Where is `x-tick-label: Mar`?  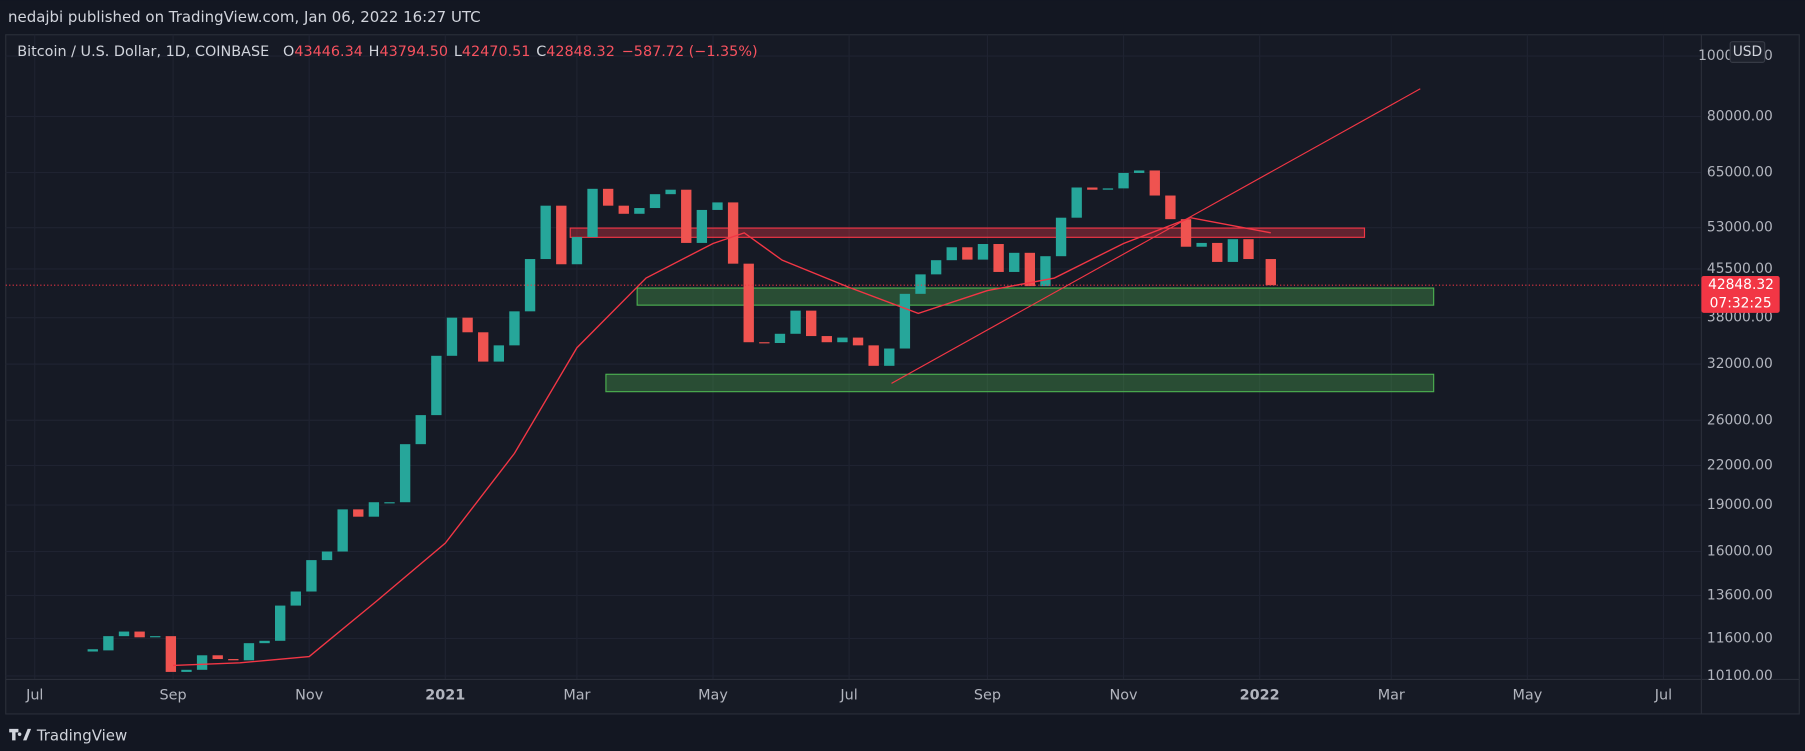
x-tick-label: Mar is located at coordinates (576, 696).